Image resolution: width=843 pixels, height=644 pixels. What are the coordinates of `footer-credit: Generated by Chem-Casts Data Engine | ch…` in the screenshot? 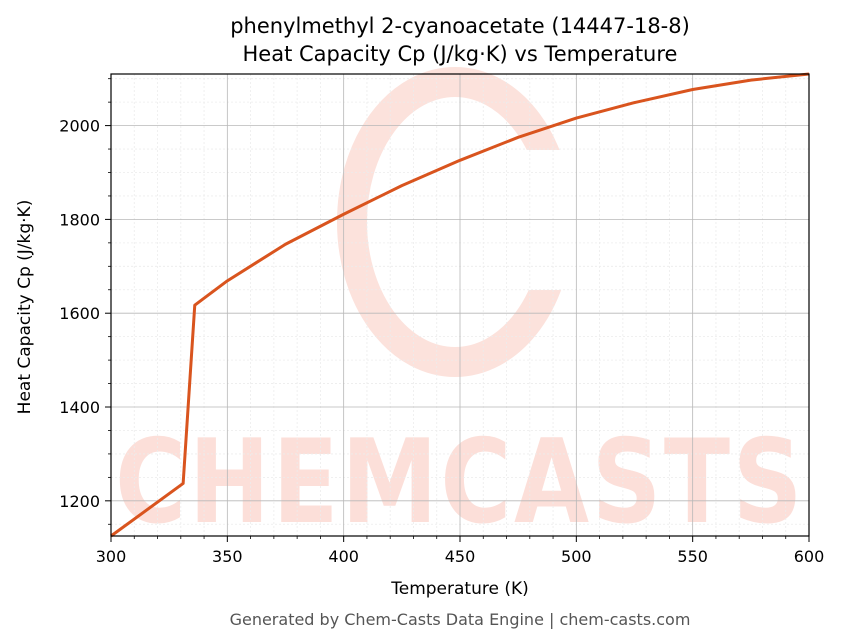 It's located at (460, 619).